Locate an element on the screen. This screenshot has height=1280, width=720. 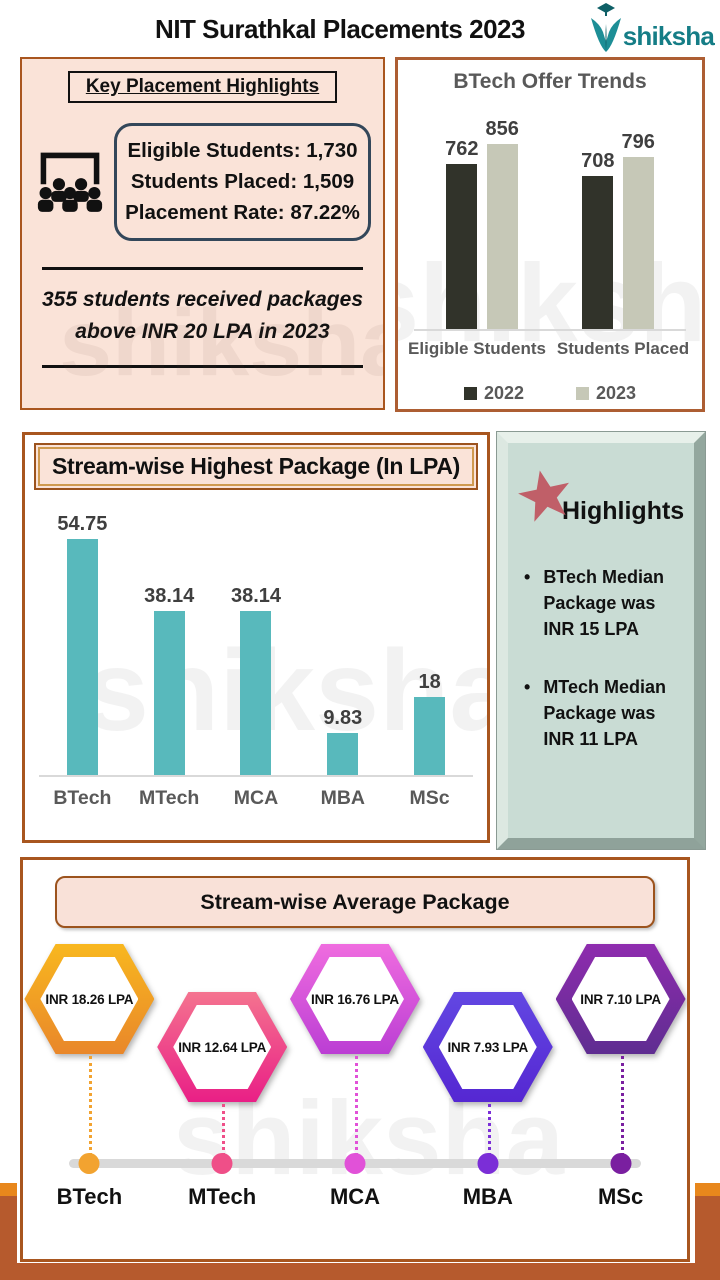
bar-value-label: 54.75 is located at coordinates (82, 524).